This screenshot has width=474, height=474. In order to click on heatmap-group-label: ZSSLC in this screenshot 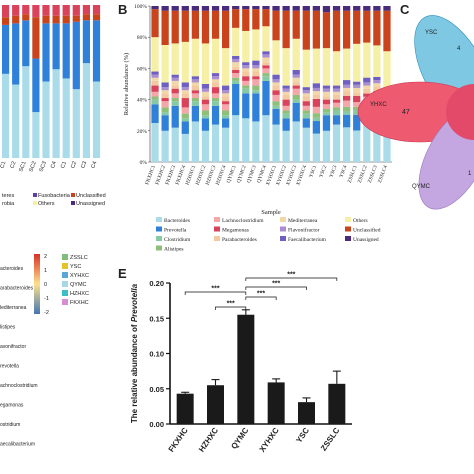, I will do `click(79, 258)`.